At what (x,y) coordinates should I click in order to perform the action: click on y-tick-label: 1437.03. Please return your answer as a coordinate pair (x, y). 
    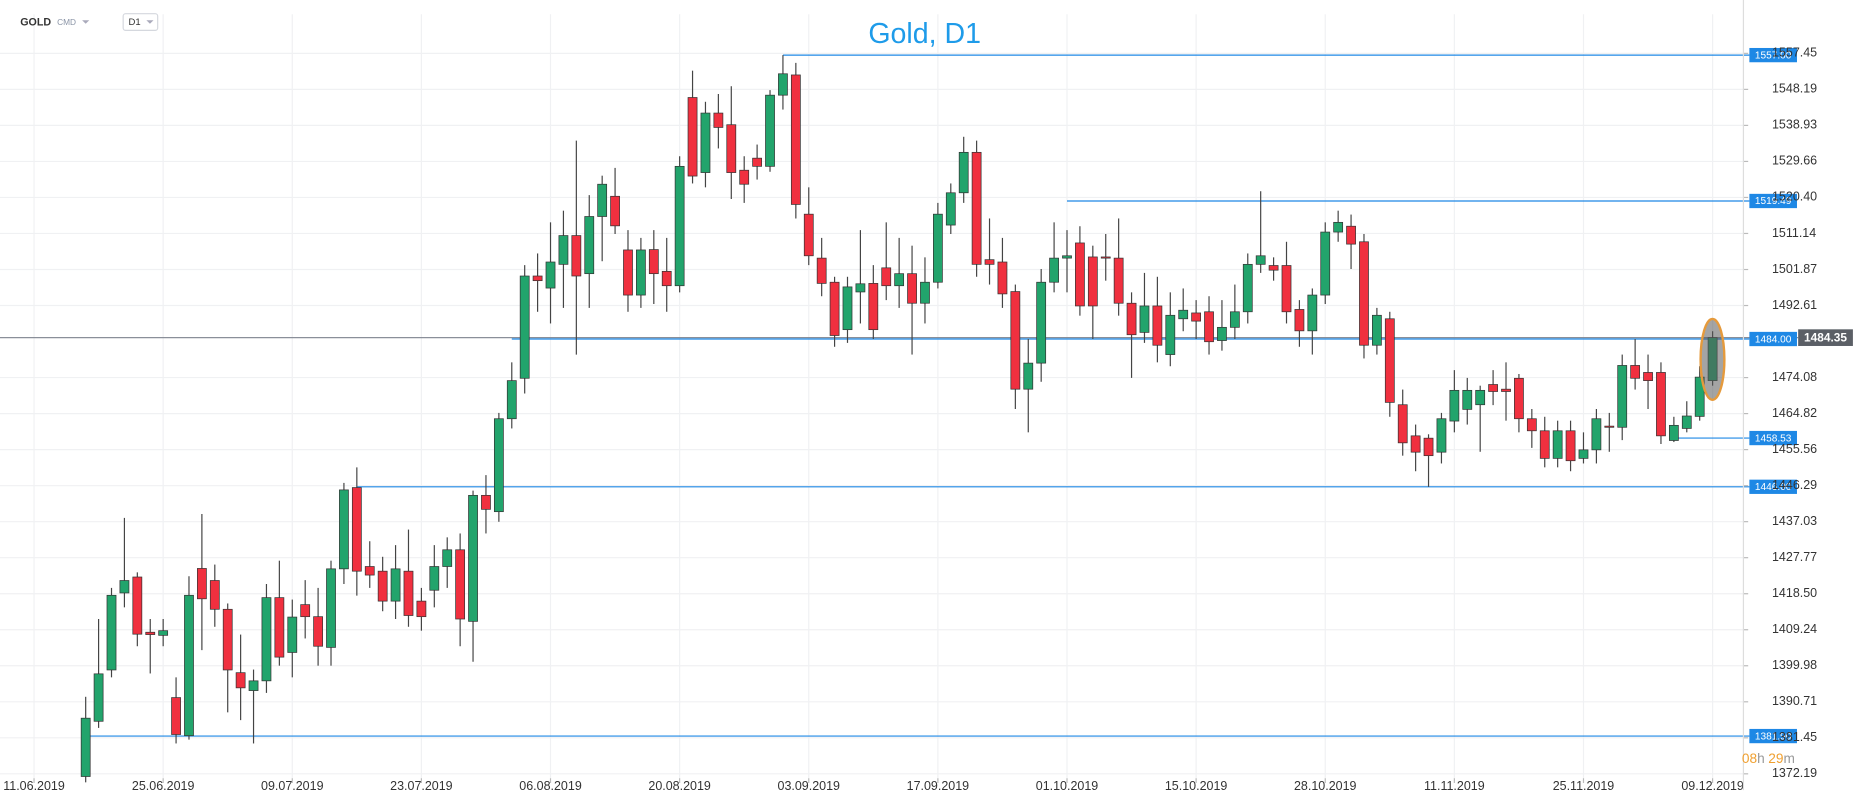
    Looking at the image, I should click on (1794, 521).